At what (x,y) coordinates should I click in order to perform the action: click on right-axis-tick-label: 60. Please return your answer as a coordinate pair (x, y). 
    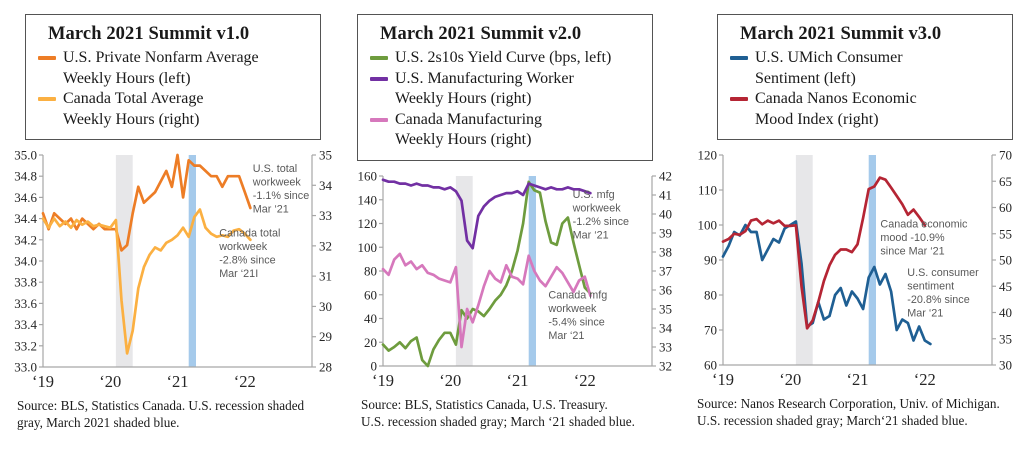
    Looking at the image, I should click on (1005, 207).